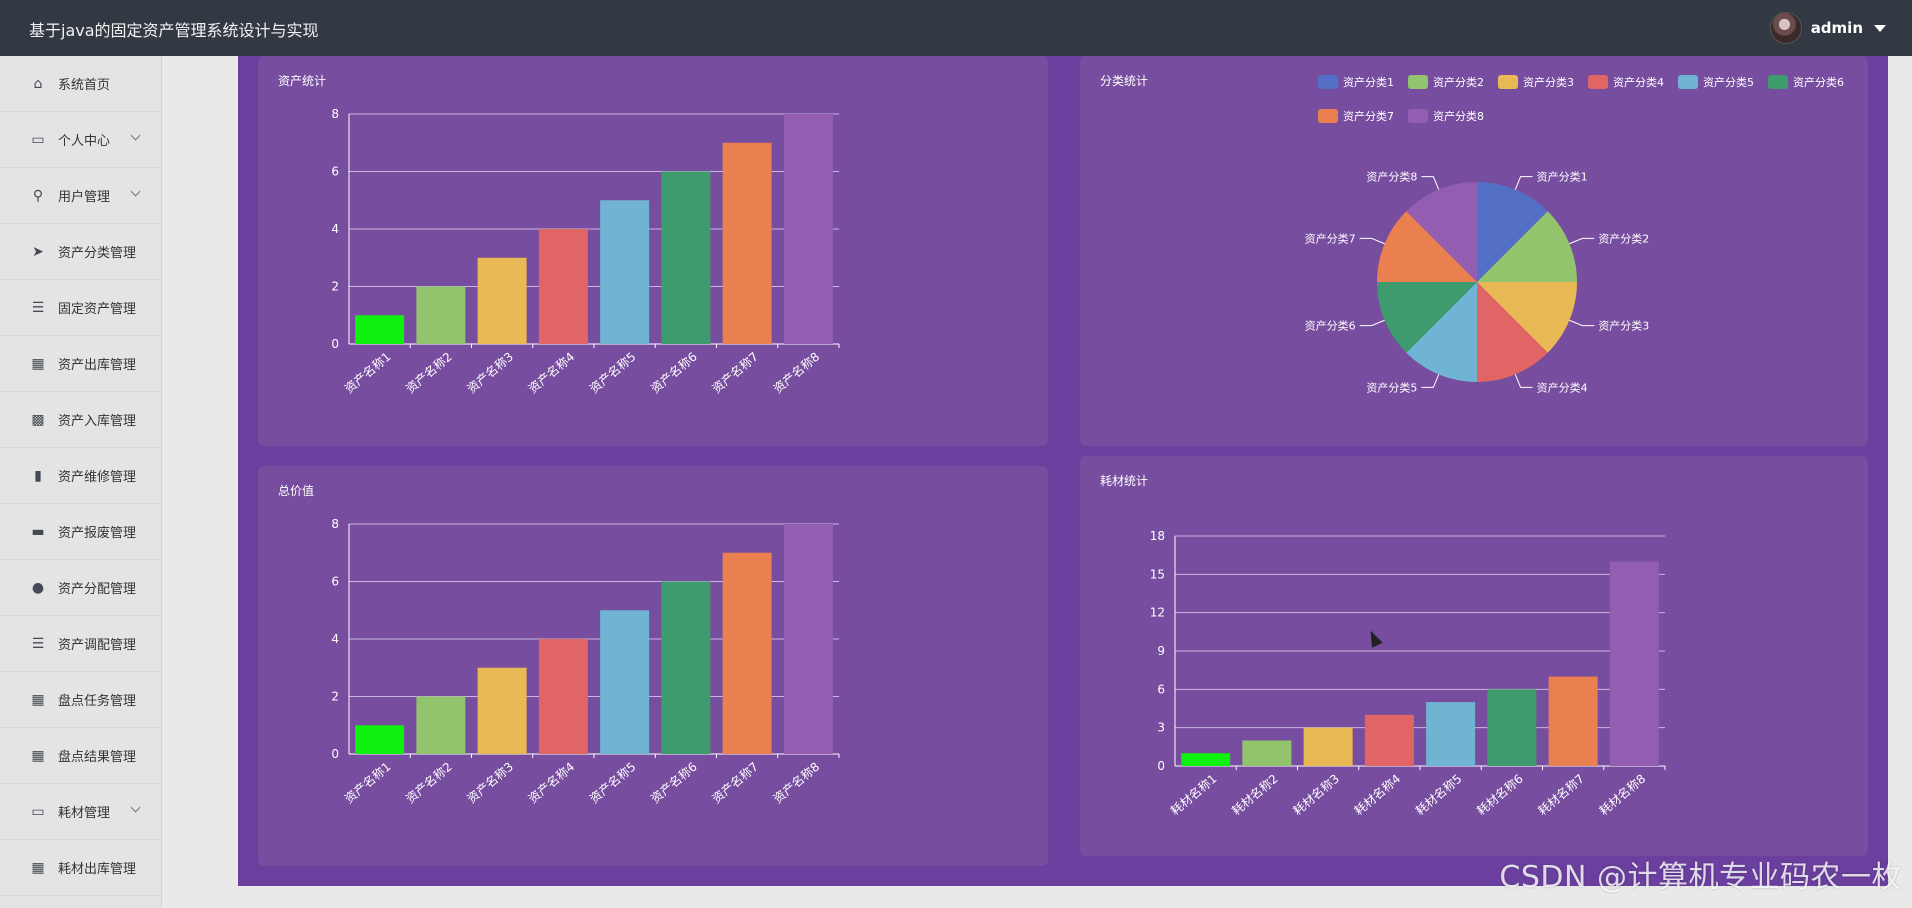 Image resolution: width=1912 pixels, height=908 pixels. I want to click on legend-label: 资产分类7, so click(1368, 116).